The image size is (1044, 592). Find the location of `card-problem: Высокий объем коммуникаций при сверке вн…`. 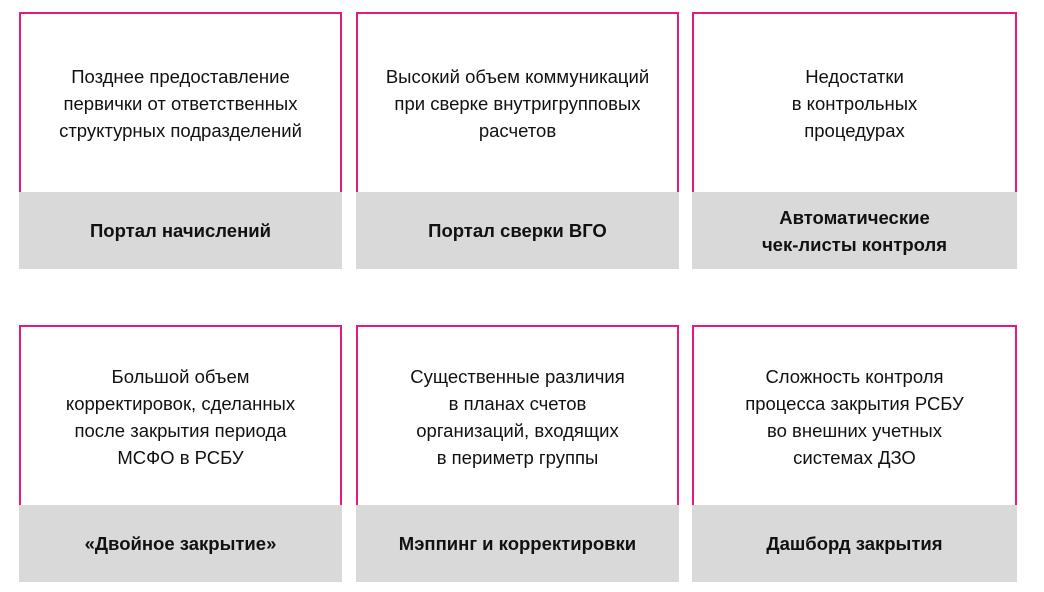

card-problem: Высокий объем коммуникаций при сверке вн… is located at coordinates (517, 102).